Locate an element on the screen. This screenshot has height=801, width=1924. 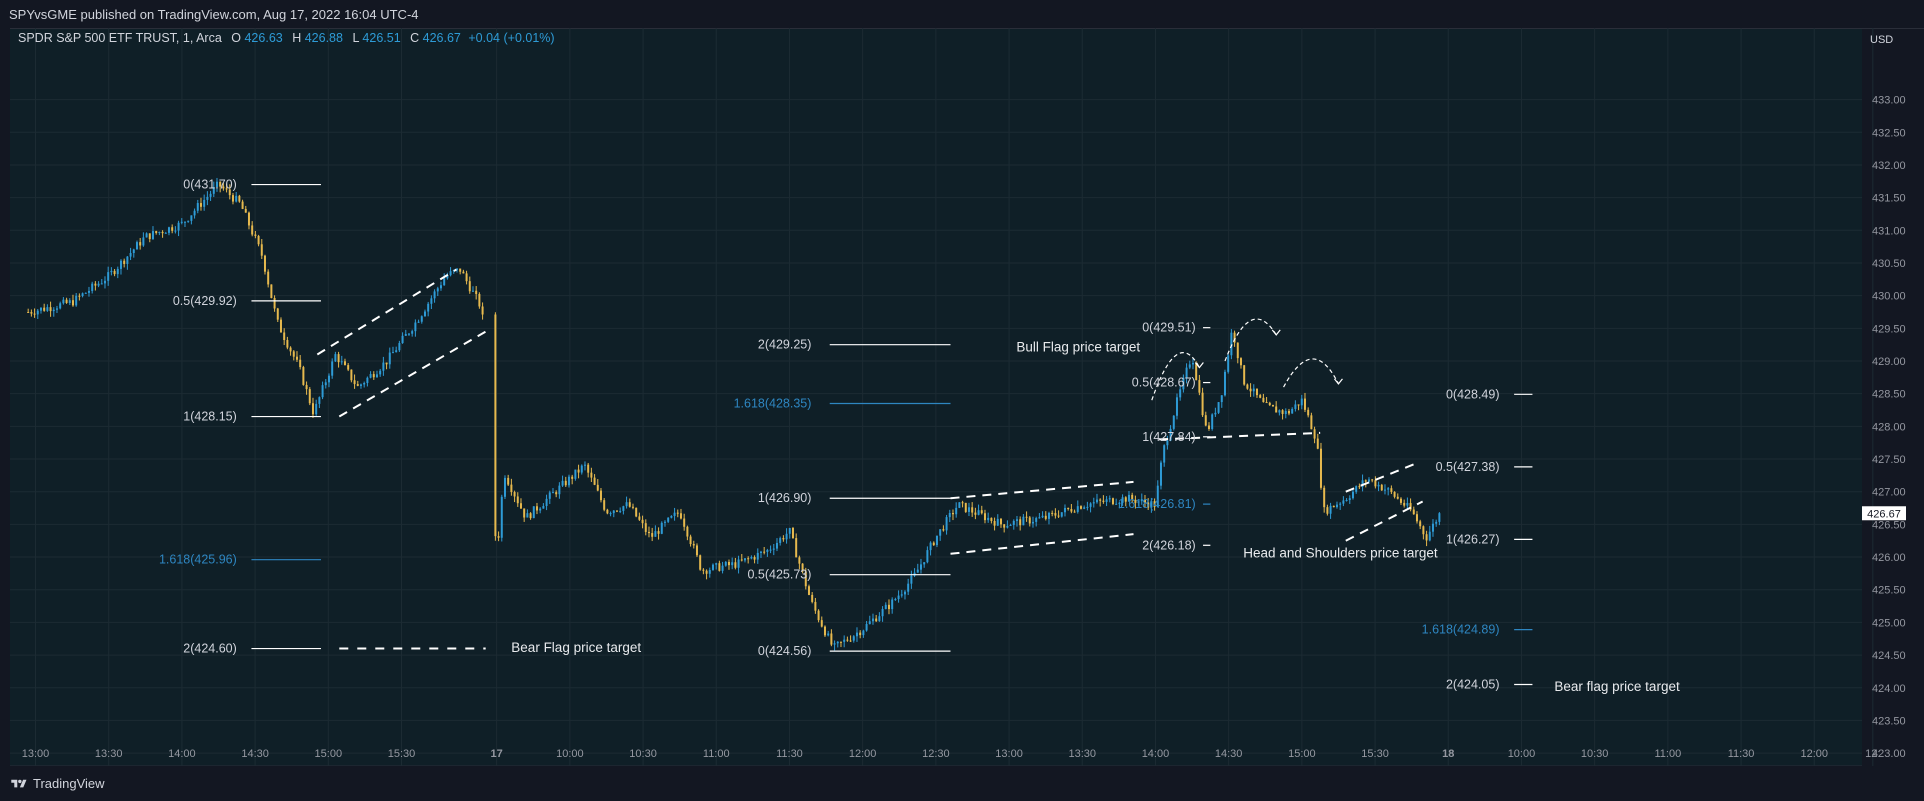
open-label: O is located at coordinates (236, 38).